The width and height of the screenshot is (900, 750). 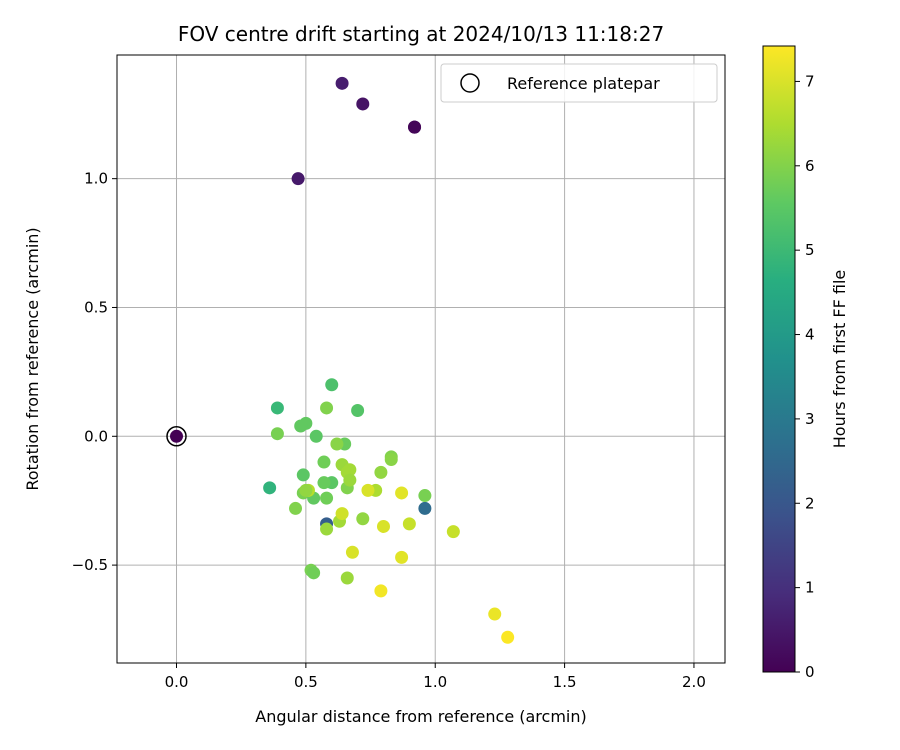 What do you see at coordinates (306, 682) in the screenshot?
I see `x-tick-label: 0.5` at bounding box center [306, 682].